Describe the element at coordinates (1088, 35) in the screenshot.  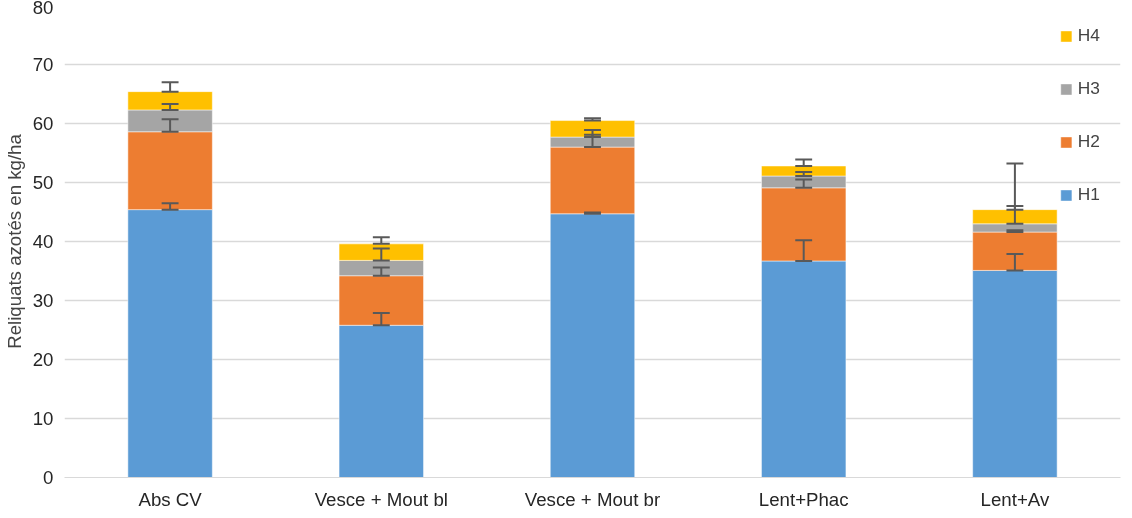
I see `legend-label: H4` at that location.